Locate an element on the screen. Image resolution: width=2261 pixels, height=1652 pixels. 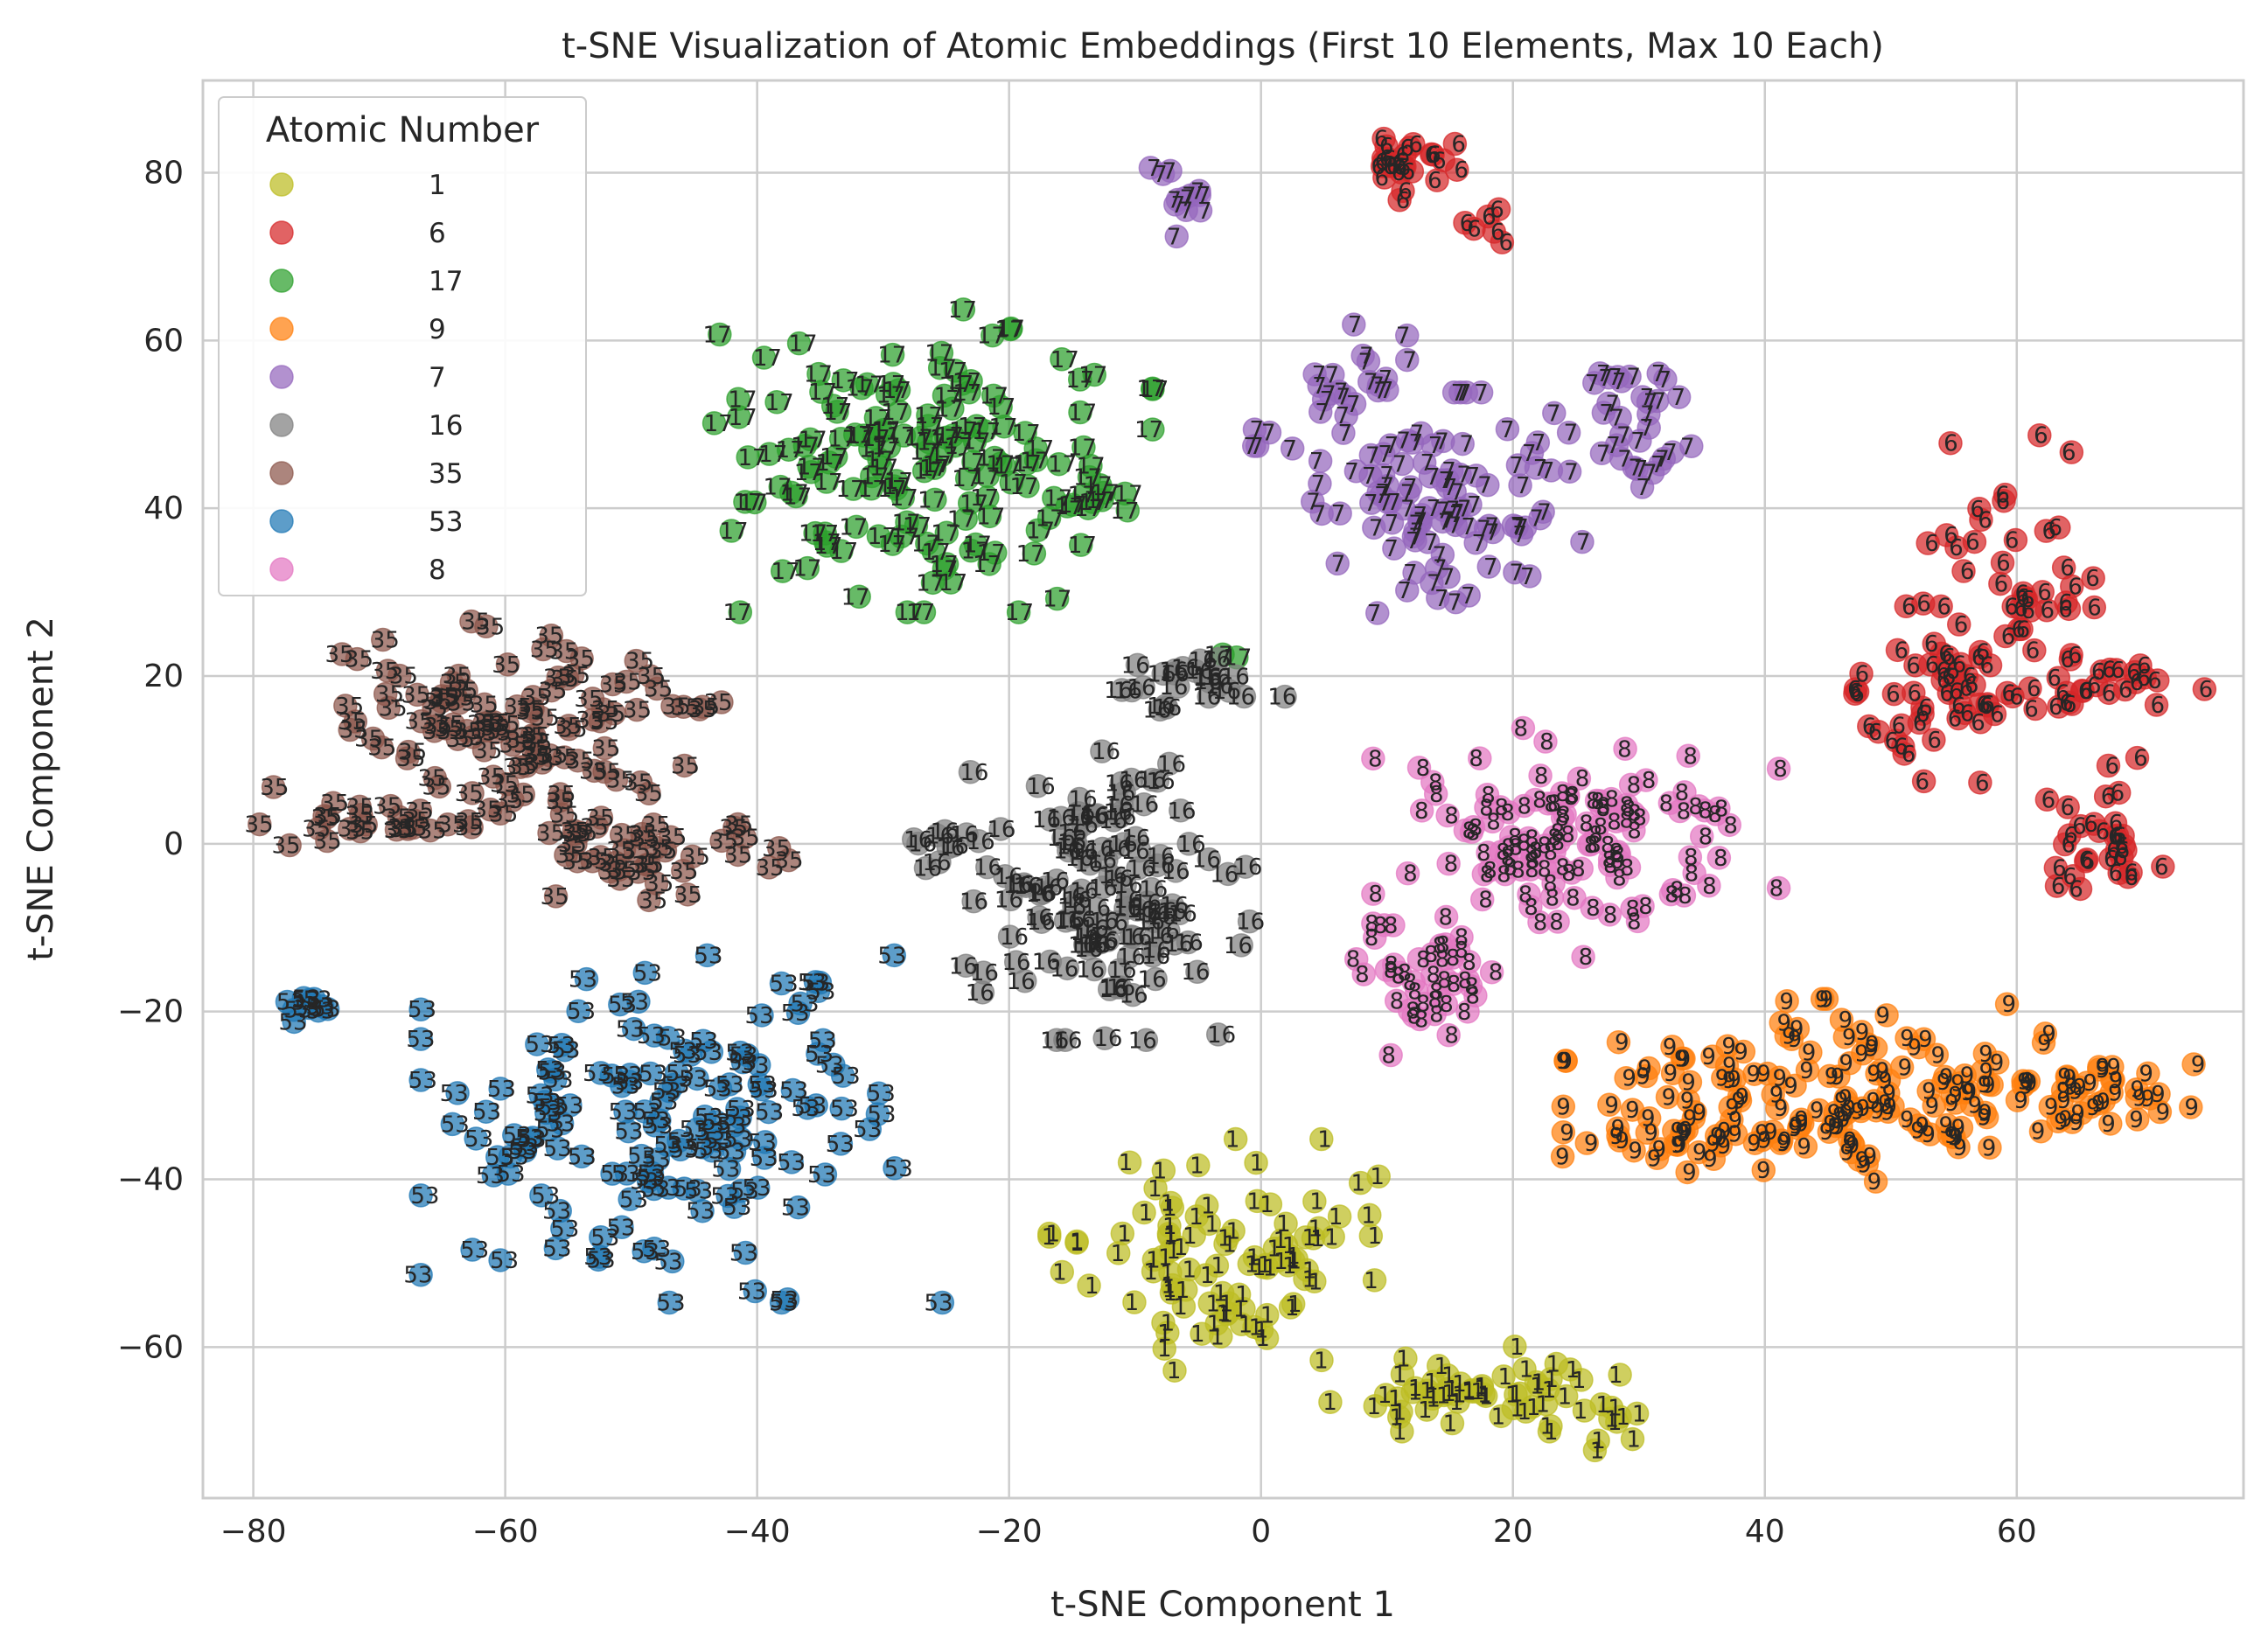
y-tick-label: 40 is located at coordinates (163, 508).